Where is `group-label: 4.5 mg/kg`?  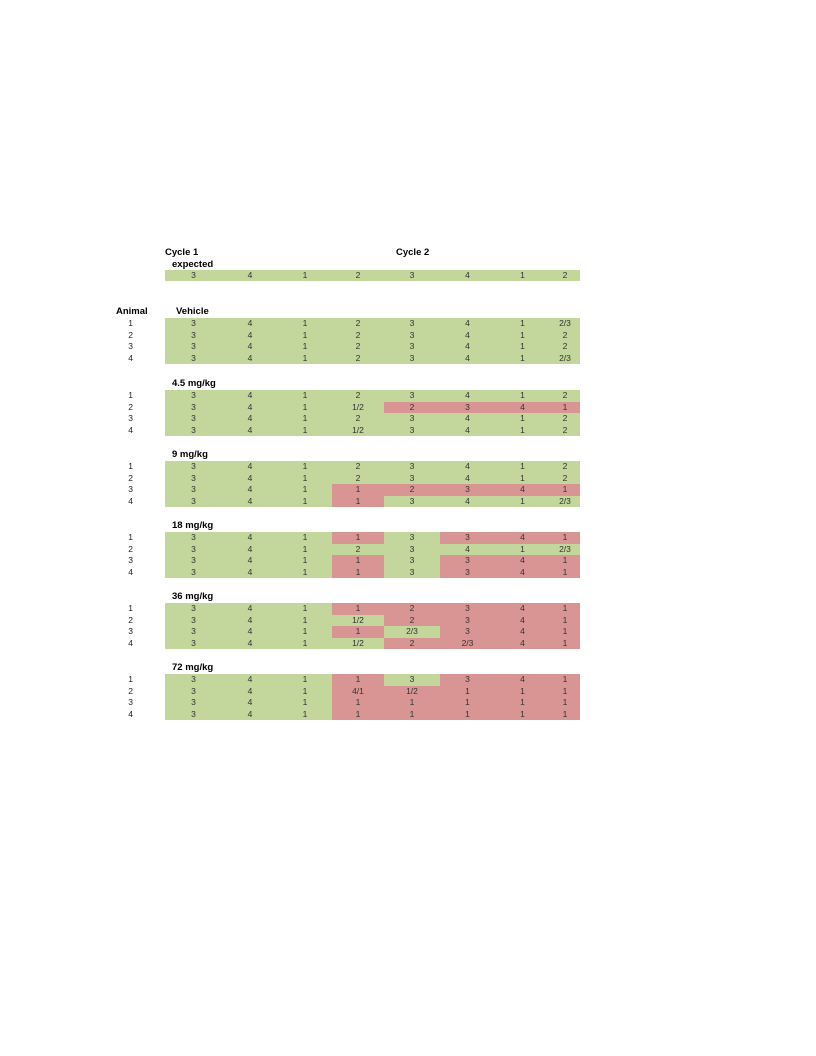 group-label: 4.5 mg/kg is located at coordinates (194, 383).